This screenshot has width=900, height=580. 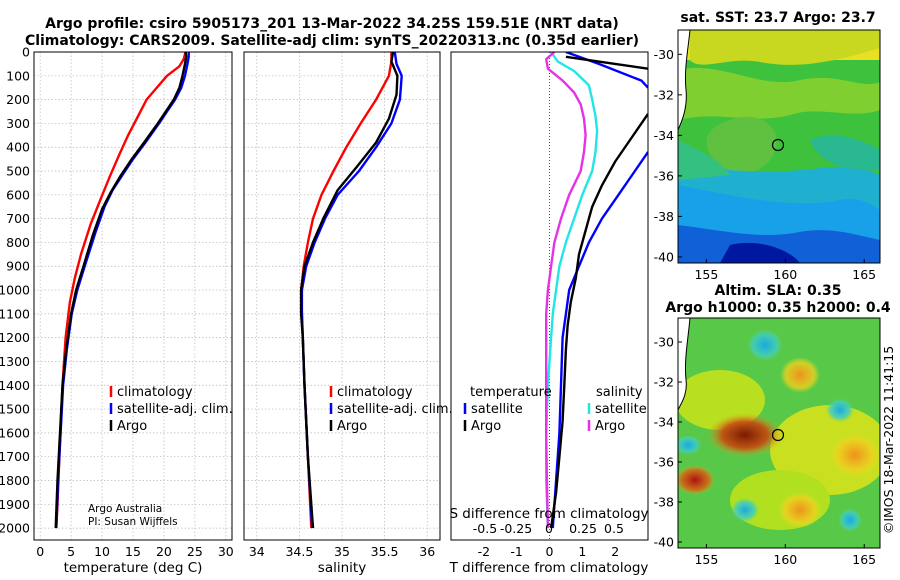 I want to click on difference-tick-label: -1, so click(x=516, y=551).